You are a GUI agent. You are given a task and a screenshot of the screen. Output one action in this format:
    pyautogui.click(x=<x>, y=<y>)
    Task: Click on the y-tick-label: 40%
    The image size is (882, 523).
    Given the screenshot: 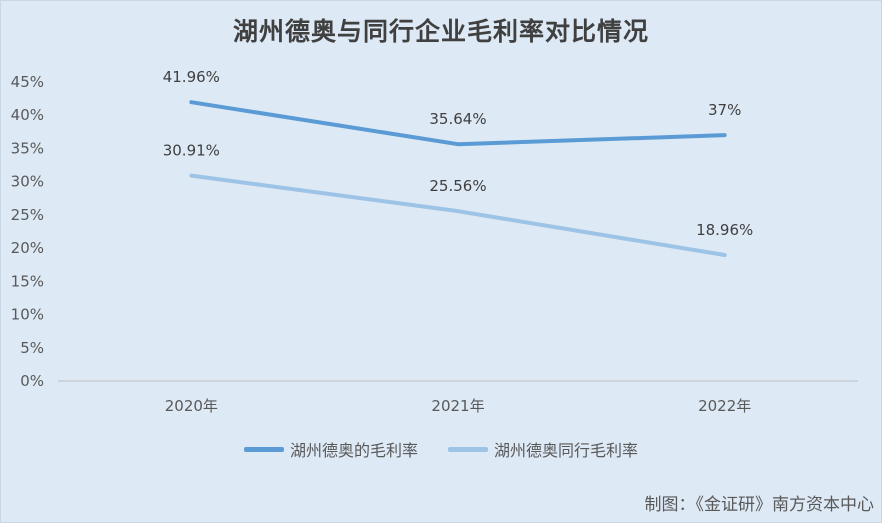 What is the action you would take?
    pyautogui.click(x=27, y=115)
    